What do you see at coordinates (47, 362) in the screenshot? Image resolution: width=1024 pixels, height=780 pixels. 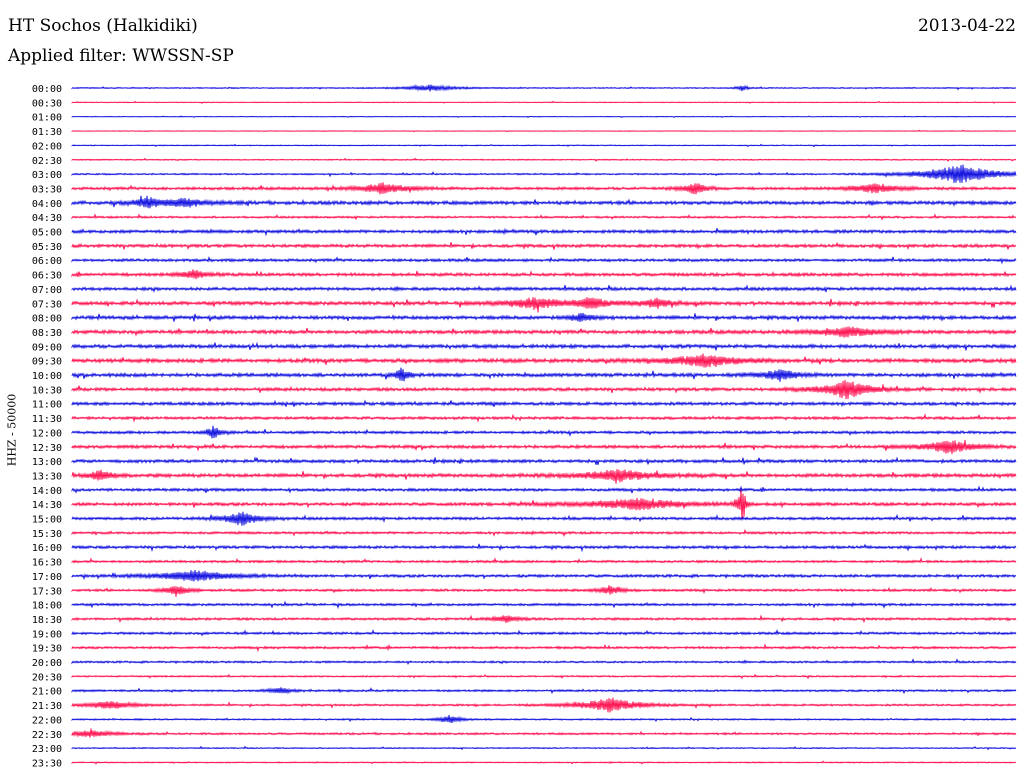 I see `row-time-label: 09:30` at bounding box center [47, 362].